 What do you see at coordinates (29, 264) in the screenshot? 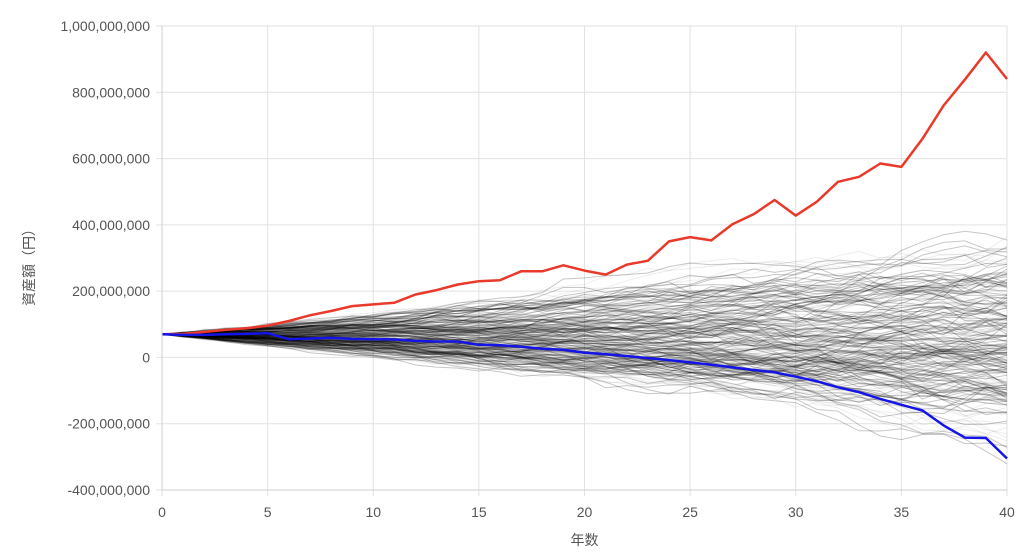
I see `y-axis-title: 資産額（円）` at bounding box center [29, 264].